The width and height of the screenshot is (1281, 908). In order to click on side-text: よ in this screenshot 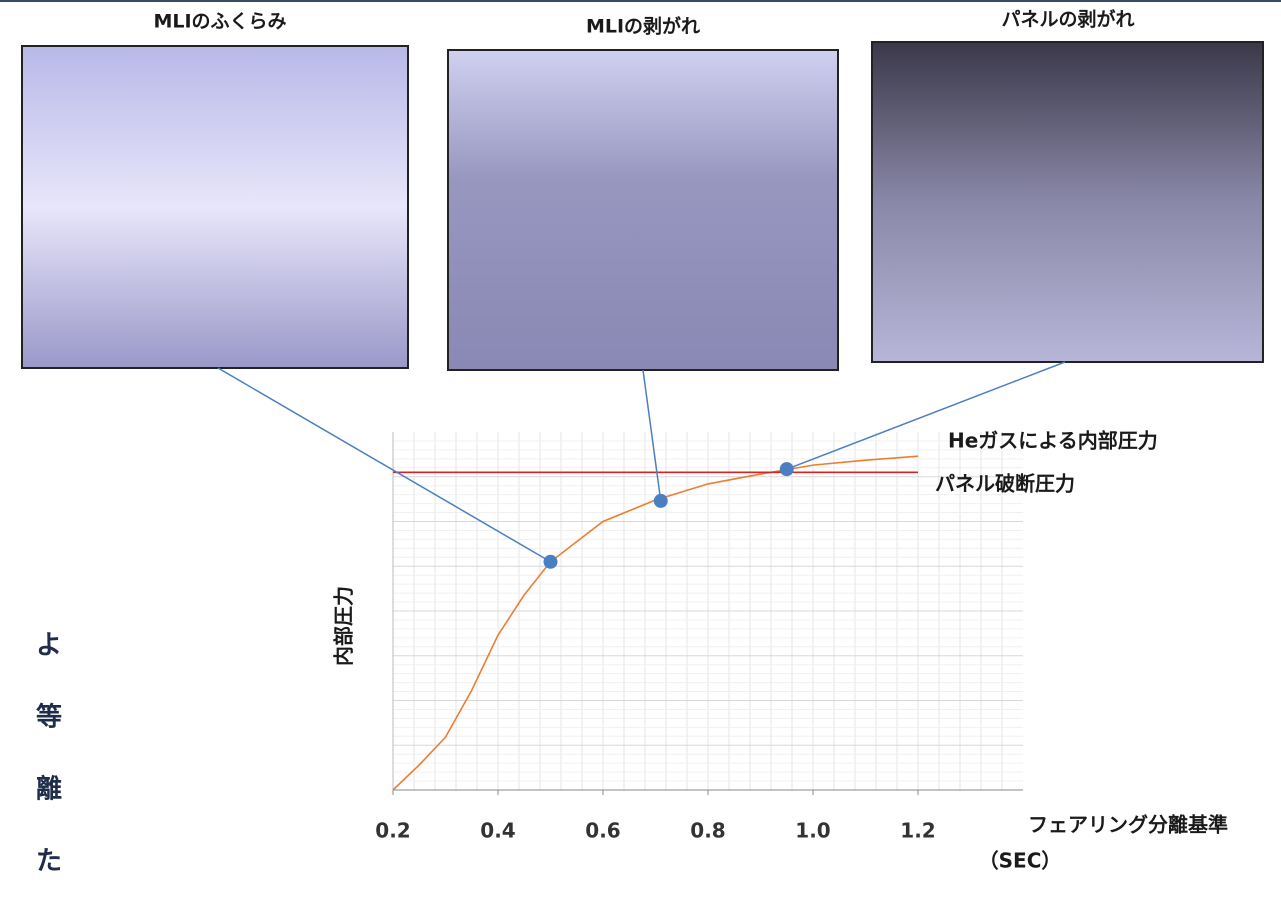, I will do `click(49, 646)`.